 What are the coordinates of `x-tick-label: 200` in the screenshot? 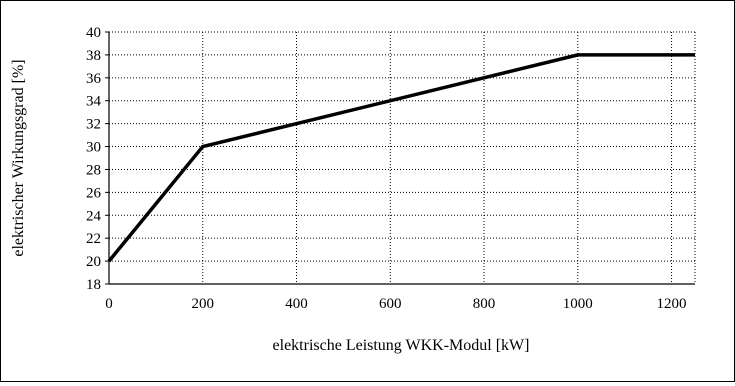 It's located at (203, 304).